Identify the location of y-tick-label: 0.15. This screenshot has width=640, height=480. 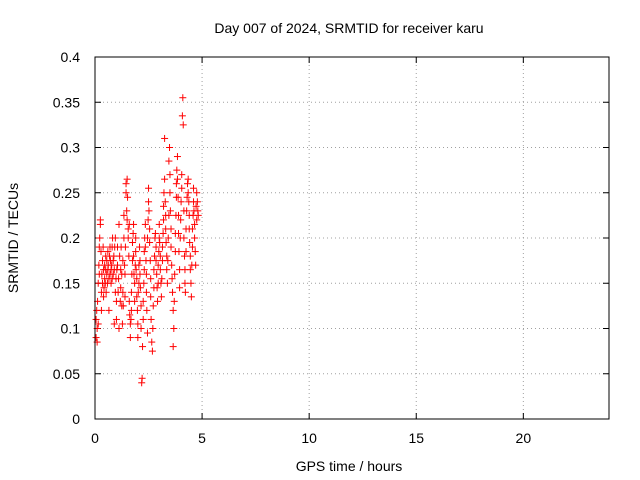
(66, 283).